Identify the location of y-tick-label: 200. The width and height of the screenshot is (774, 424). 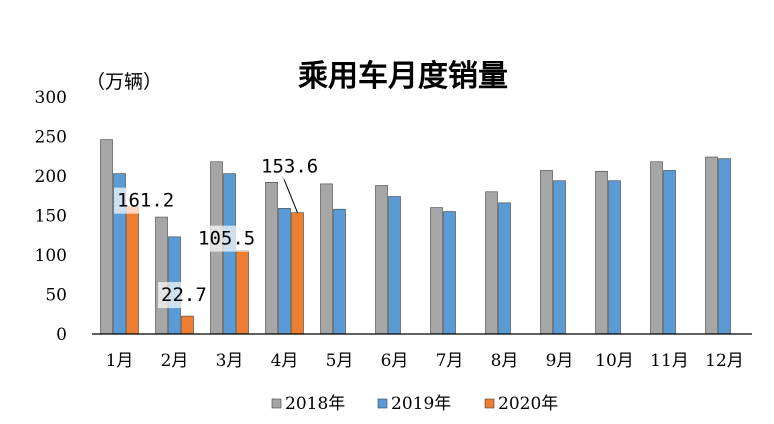
(51, 177).